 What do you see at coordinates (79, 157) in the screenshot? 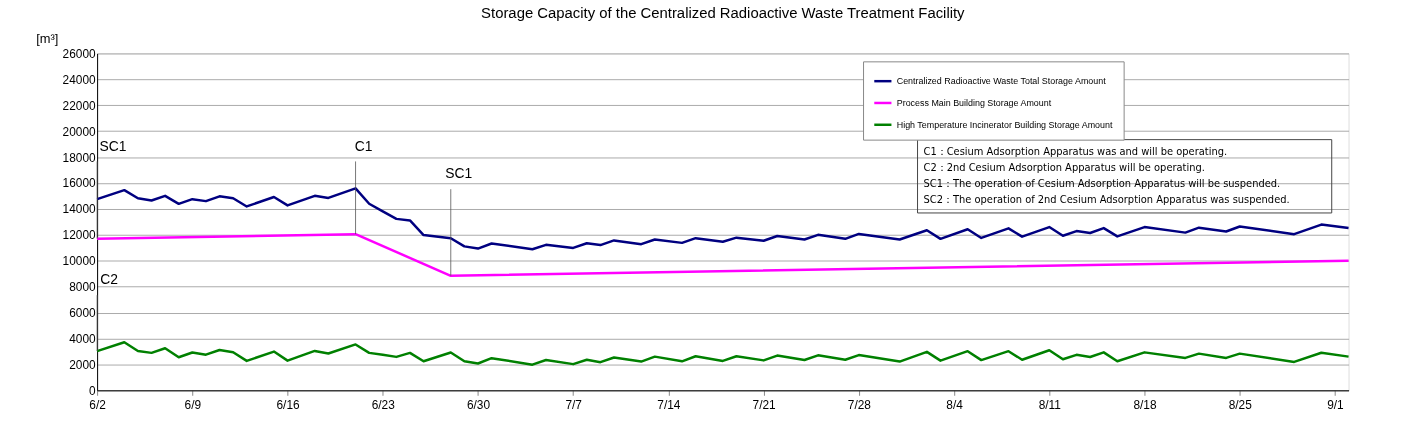
I see `y-tick-label: 18000` at bounding box center [79, 157].